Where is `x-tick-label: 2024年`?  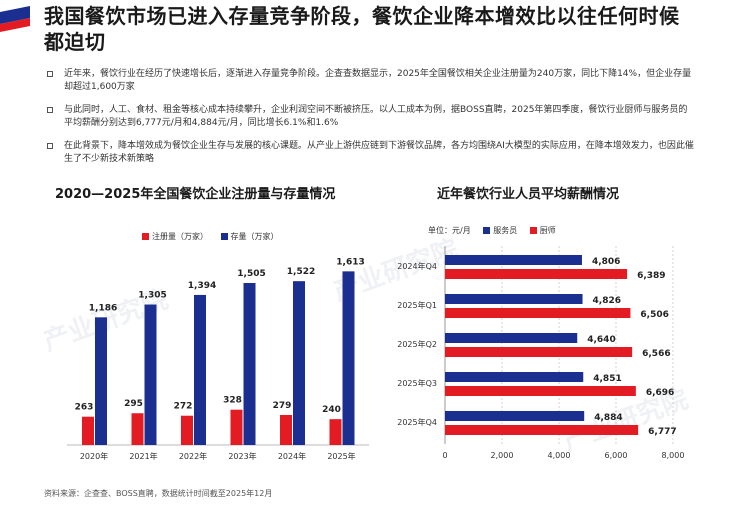 x-tick-label: 2024年 is located at coordinates (292, 456).